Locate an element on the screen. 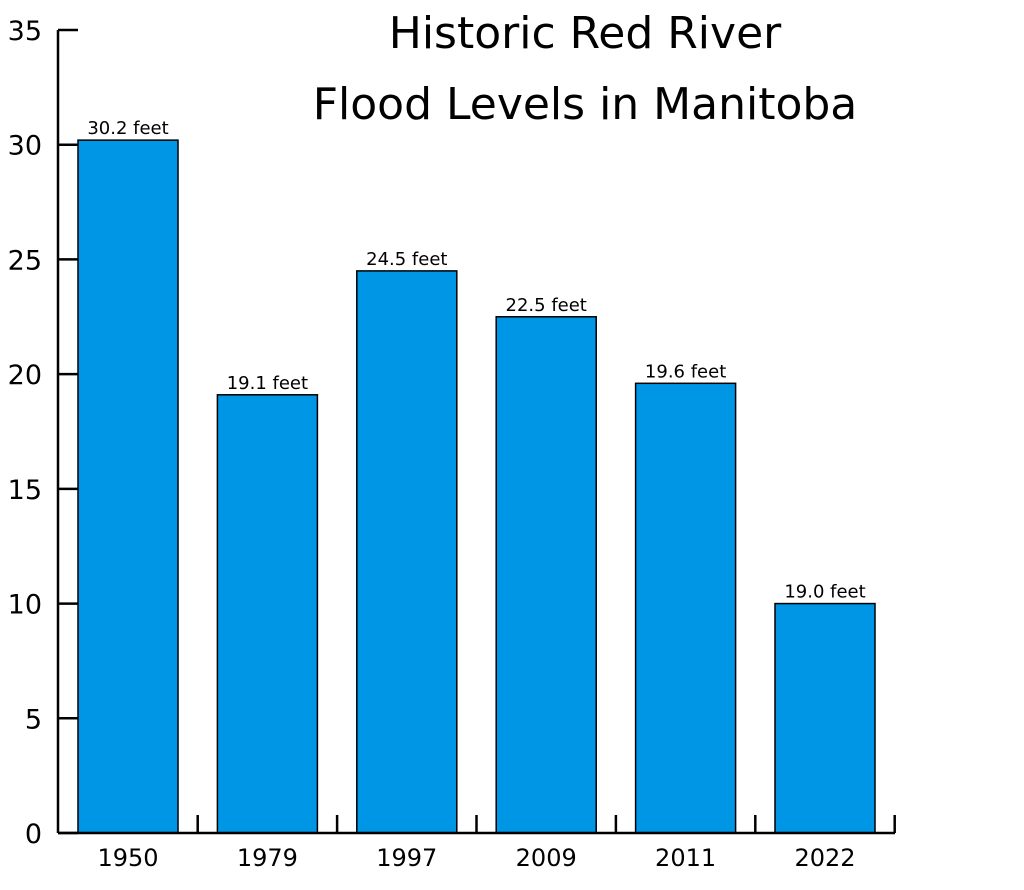 This screenshot has height=890, width=1024. y-tick-label-10: 10 is located at coordinates (25, 605).